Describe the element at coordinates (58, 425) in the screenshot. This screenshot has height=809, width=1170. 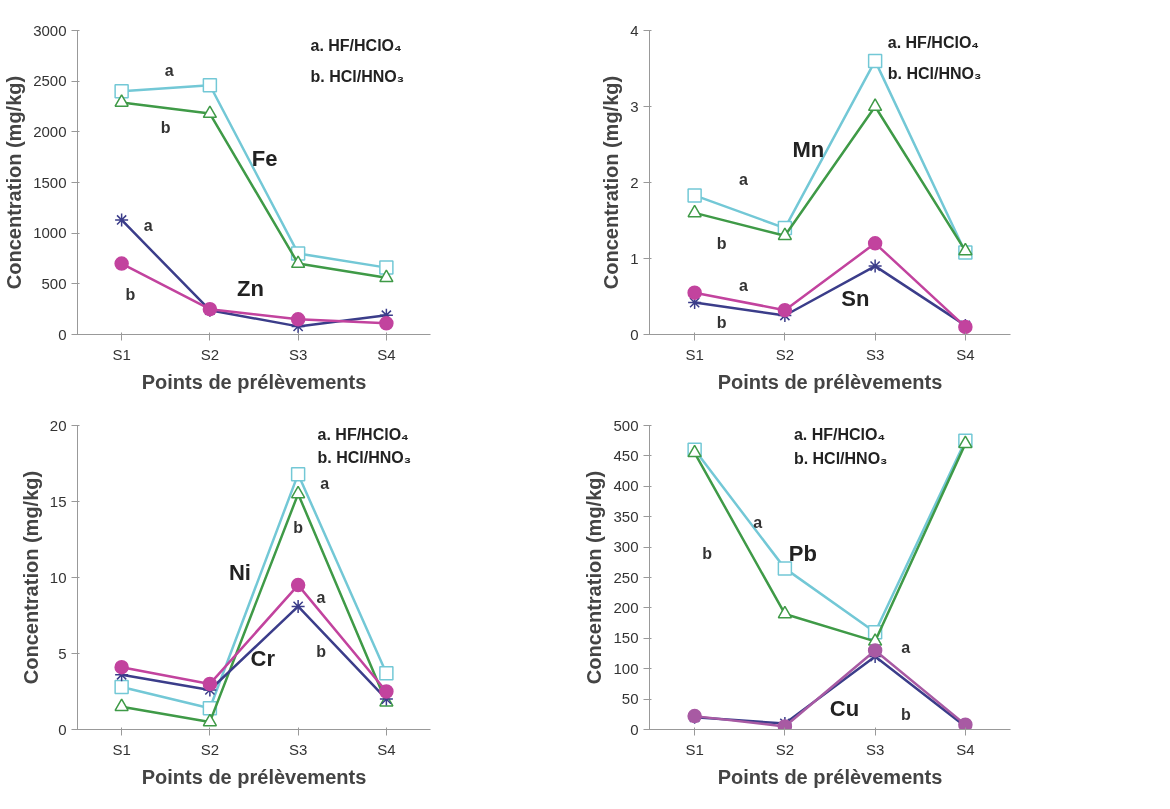
I see `y-tick-label: 20` at that location.